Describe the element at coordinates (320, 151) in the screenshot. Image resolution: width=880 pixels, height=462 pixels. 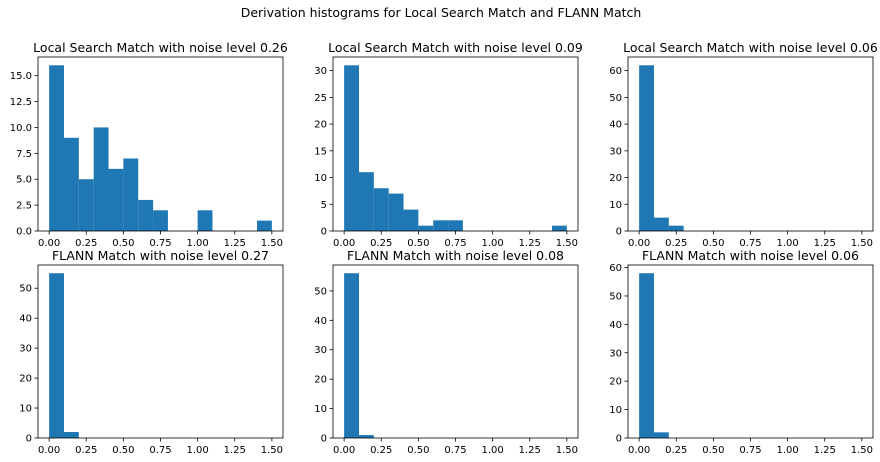
I see `y-tick-label: 15` at that location.